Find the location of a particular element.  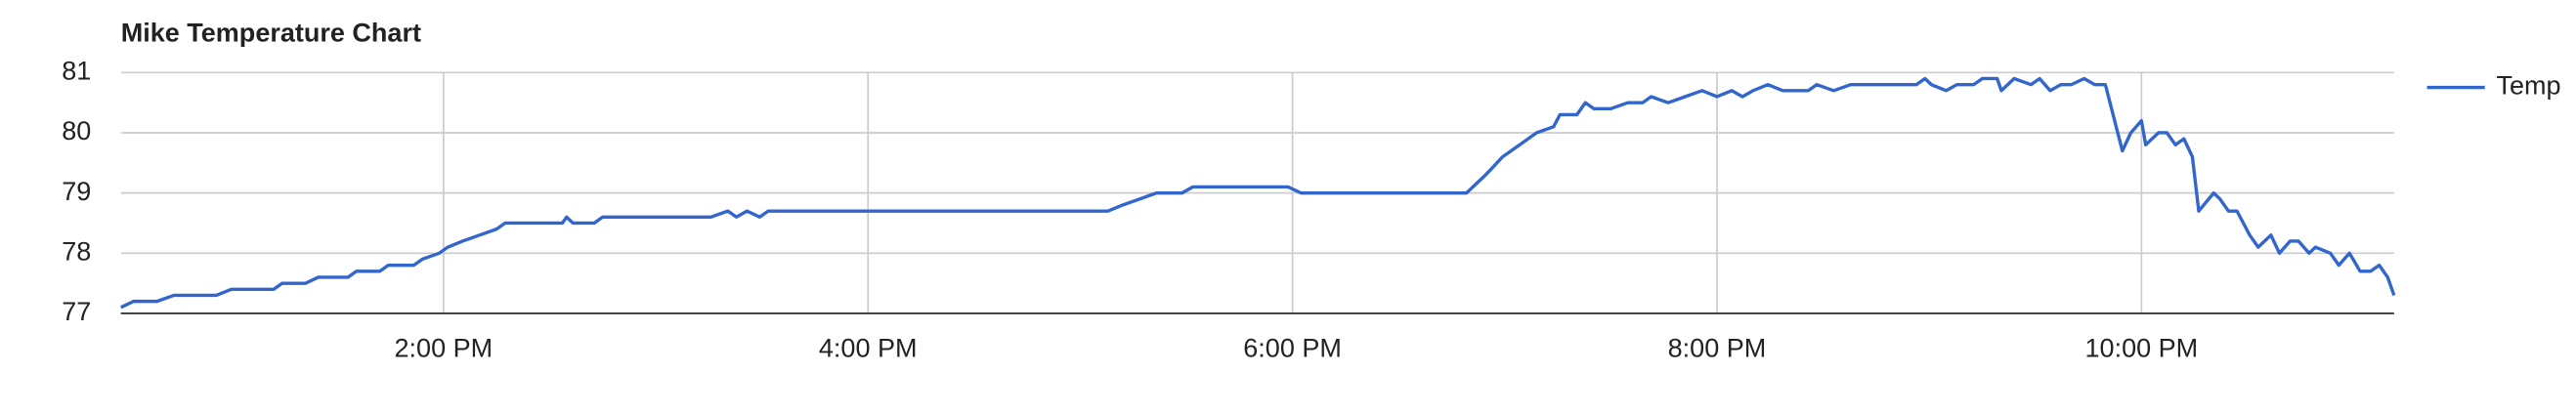

y-tick-label: 80 is located at coordinates (76, 130).